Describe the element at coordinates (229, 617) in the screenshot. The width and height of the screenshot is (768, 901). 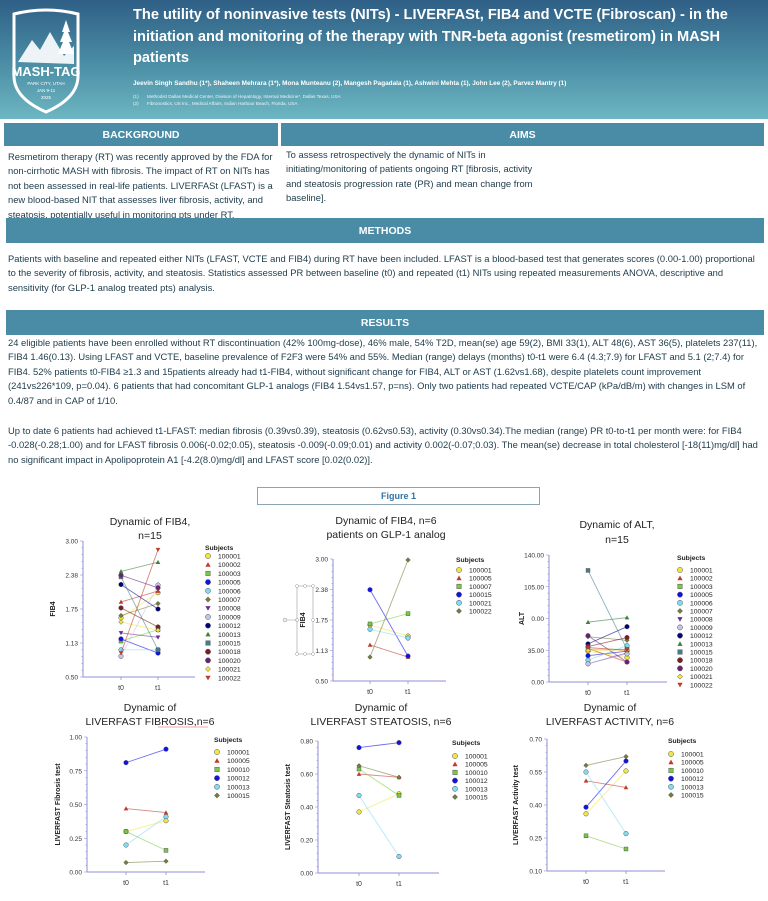
I see `legend-entry: 100009` at that location.